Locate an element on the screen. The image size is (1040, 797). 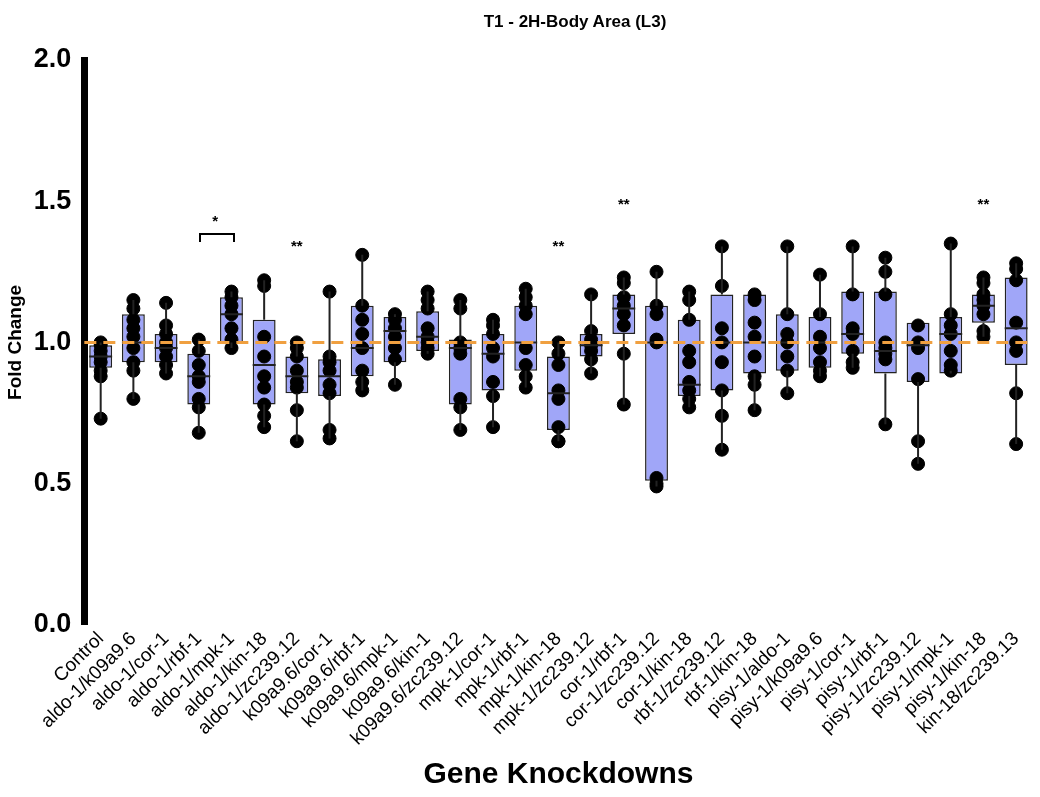
chart-title: T1 - 2H-Body Area (L3) is located at coordinates (575, 22).